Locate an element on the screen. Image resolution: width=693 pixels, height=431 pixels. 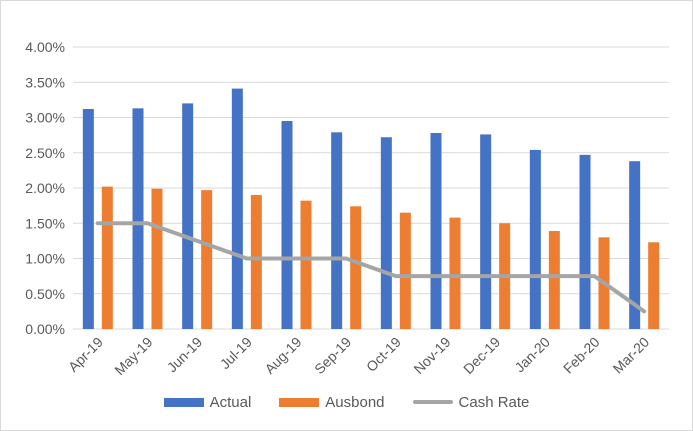
legend-label-actual: Actual is located at coordinates (230, 402).